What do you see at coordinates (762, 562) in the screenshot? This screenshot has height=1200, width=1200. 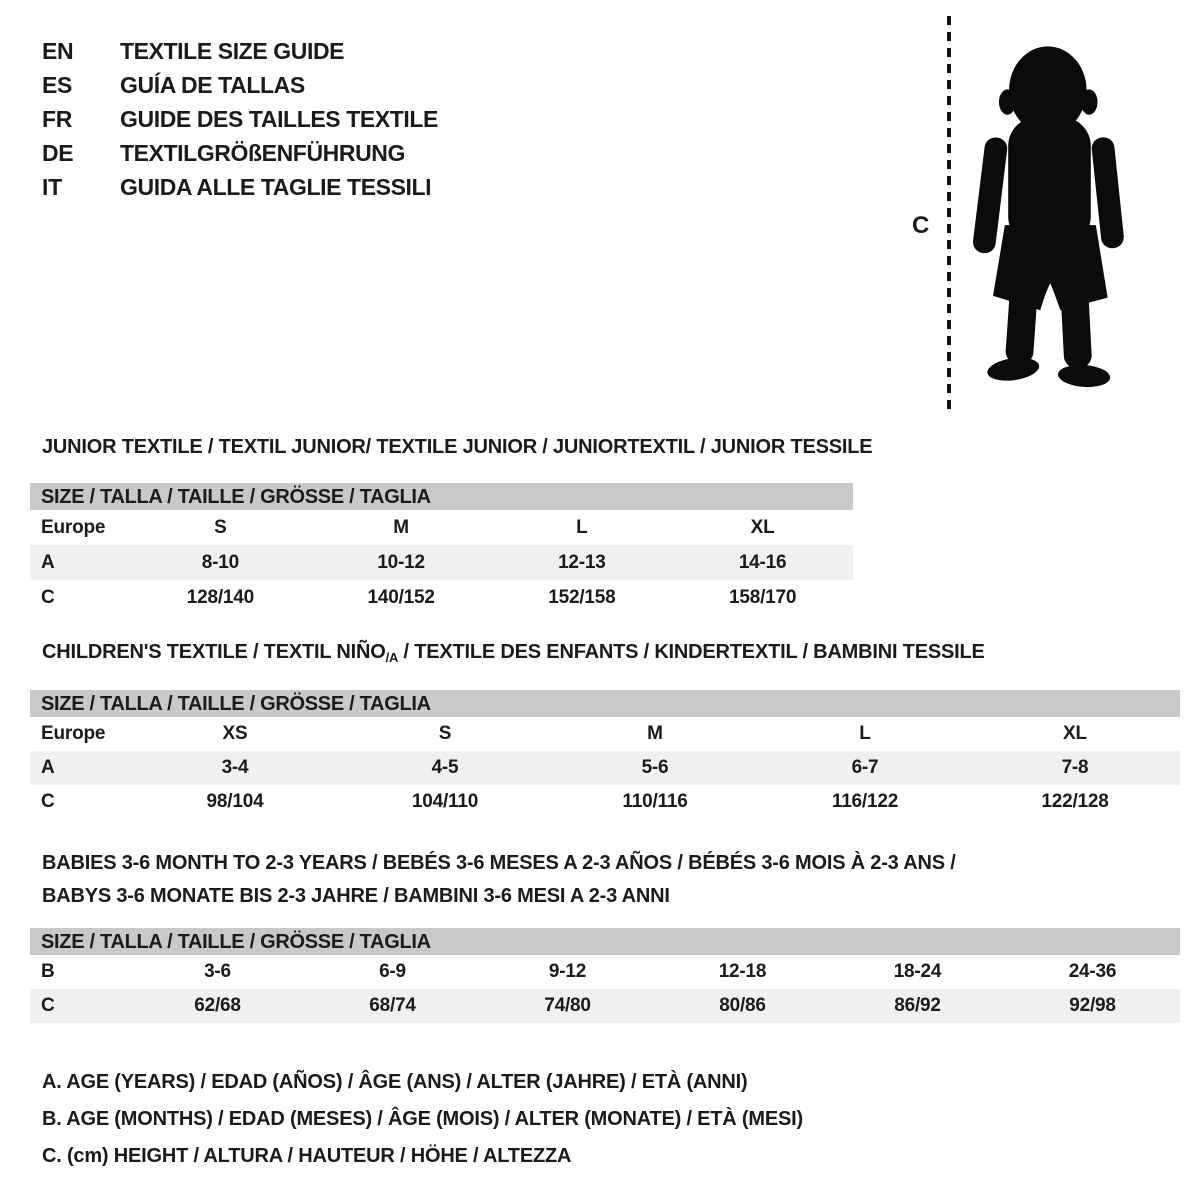 I see `table-cell: 14-16` at bounding box center [762, 562].